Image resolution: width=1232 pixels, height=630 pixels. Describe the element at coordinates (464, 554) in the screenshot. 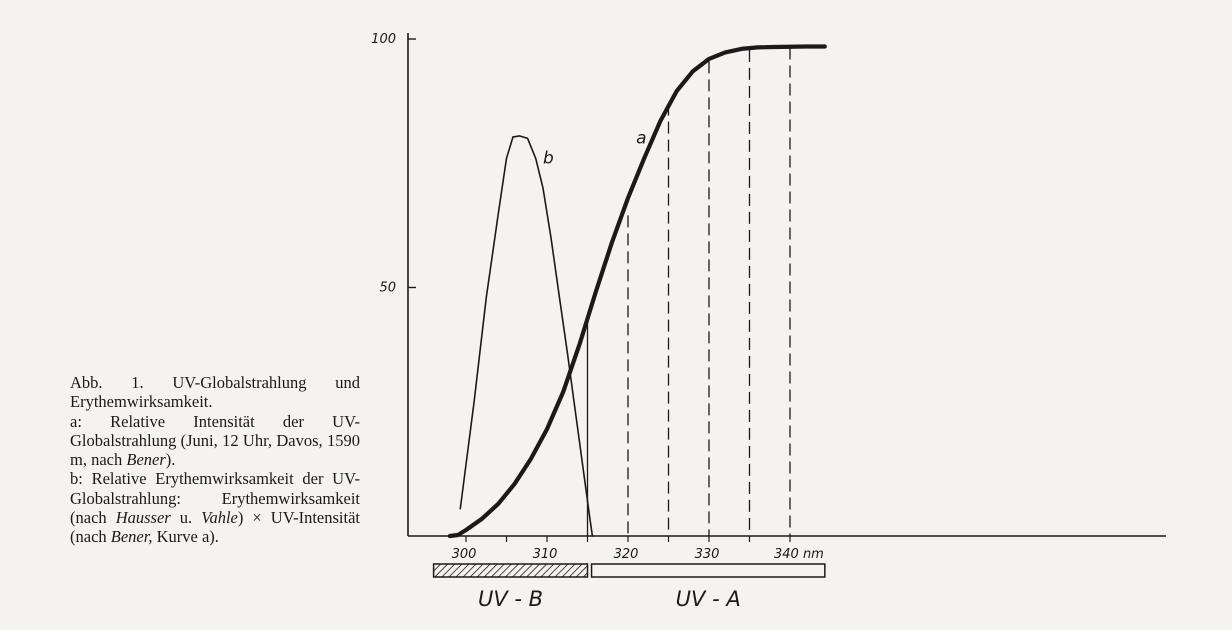

I see `x-tick-label: 300` at that location.